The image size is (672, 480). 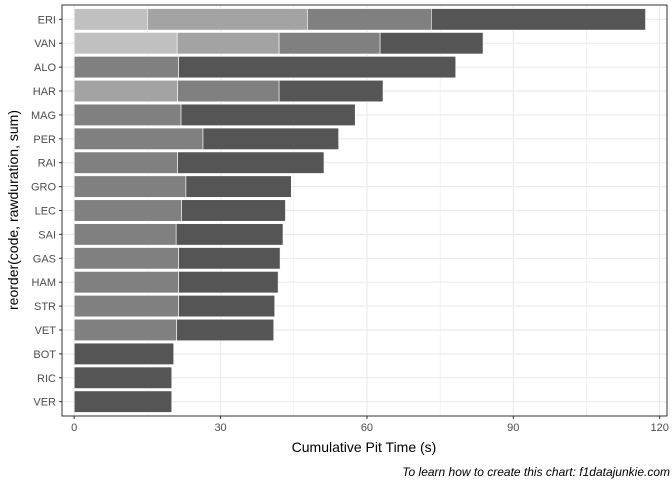 What do you see at coordinates (47, 164) in the screenshot?
I see `y-tick-label: RAI` at bounding box center [47, 164].